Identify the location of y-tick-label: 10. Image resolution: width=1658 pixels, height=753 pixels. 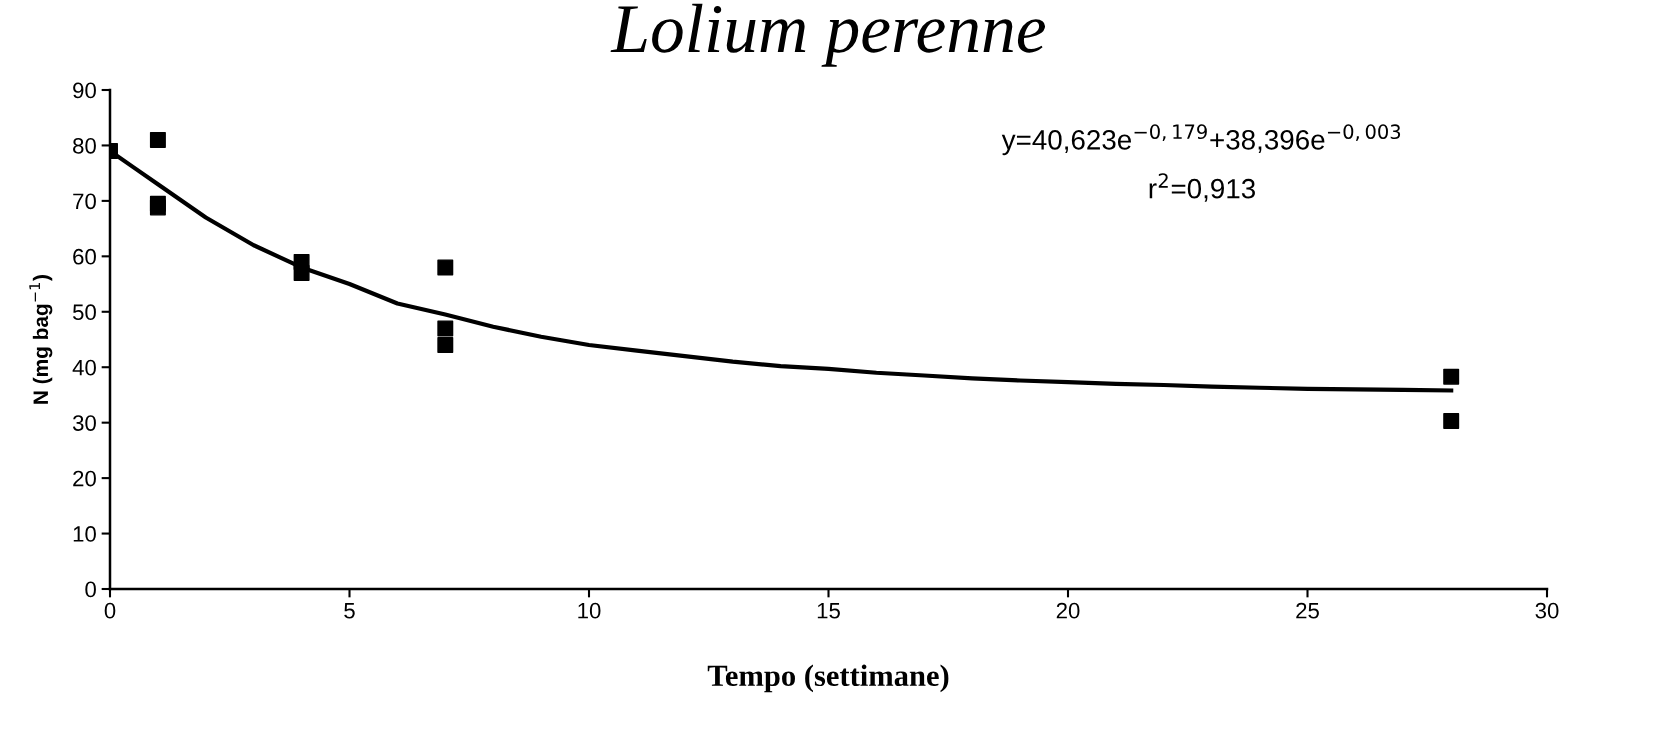
(84, 534).